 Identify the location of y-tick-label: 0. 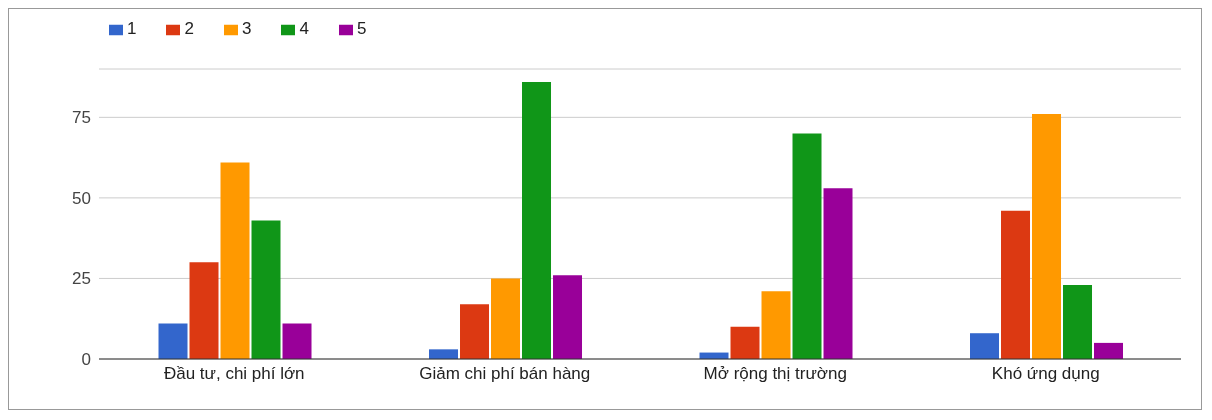
(86, 360).